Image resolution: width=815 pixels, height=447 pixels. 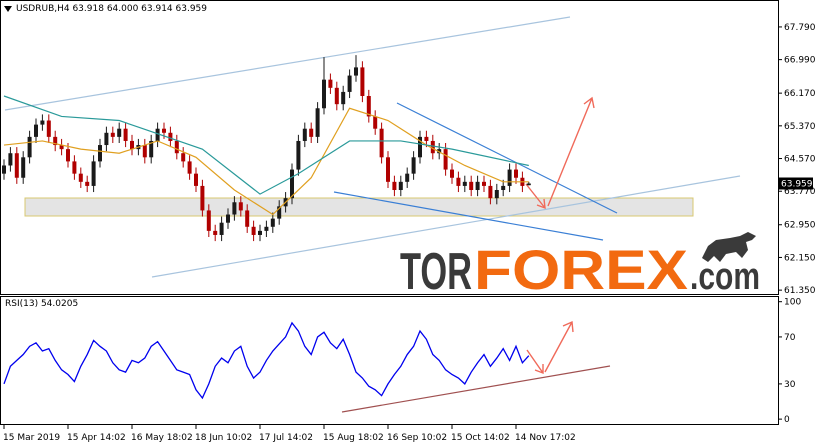 What do you see at coordinates (799, 61) in the screenshot?
I see `y-tick-label: 66.990` at bounding box center [799, 61].